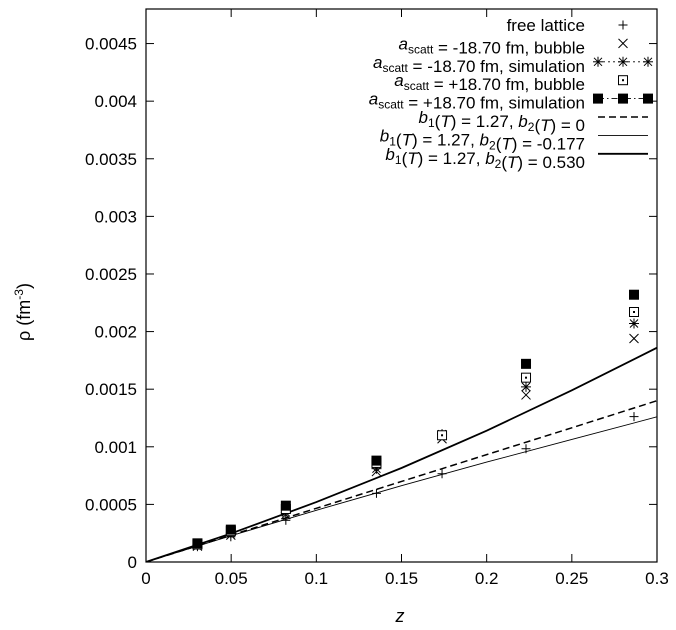 This screenshot has height=630, width=676. Describe the element at coordinates (19, 294) in the screenshot. I see `y-axis-label-exponent: -3` at that location.